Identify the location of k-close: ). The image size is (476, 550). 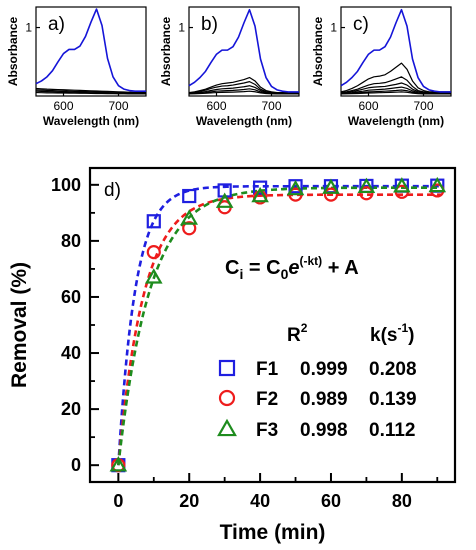
(411, 335).